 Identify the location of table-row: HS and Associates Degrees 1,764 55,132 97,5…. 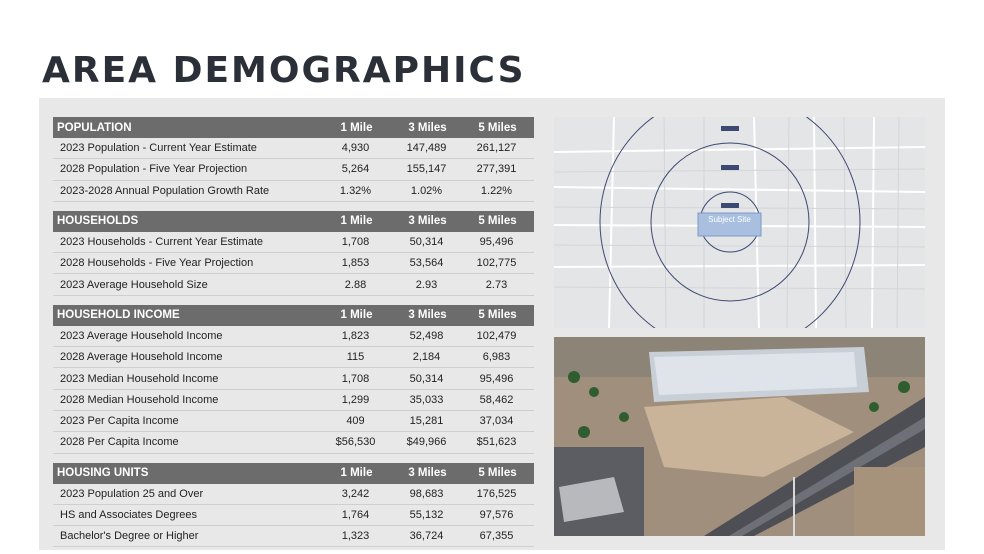
(293, 516).